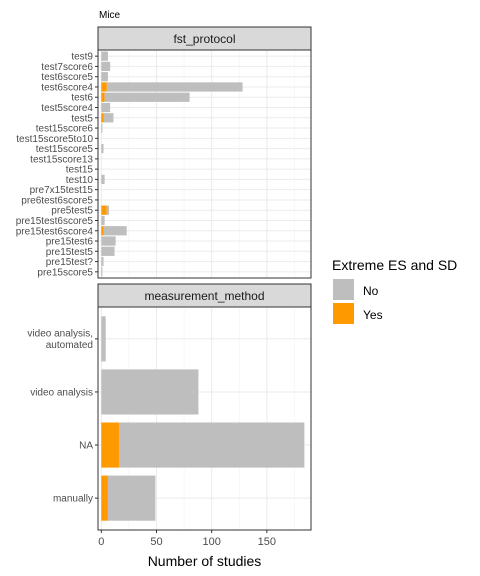 Image resolution: width=480 pixels, height=576 pixels. Describe the element at coordinates (104, 87) in the screenshot. I see `bar-yes-test6score4` at that location.